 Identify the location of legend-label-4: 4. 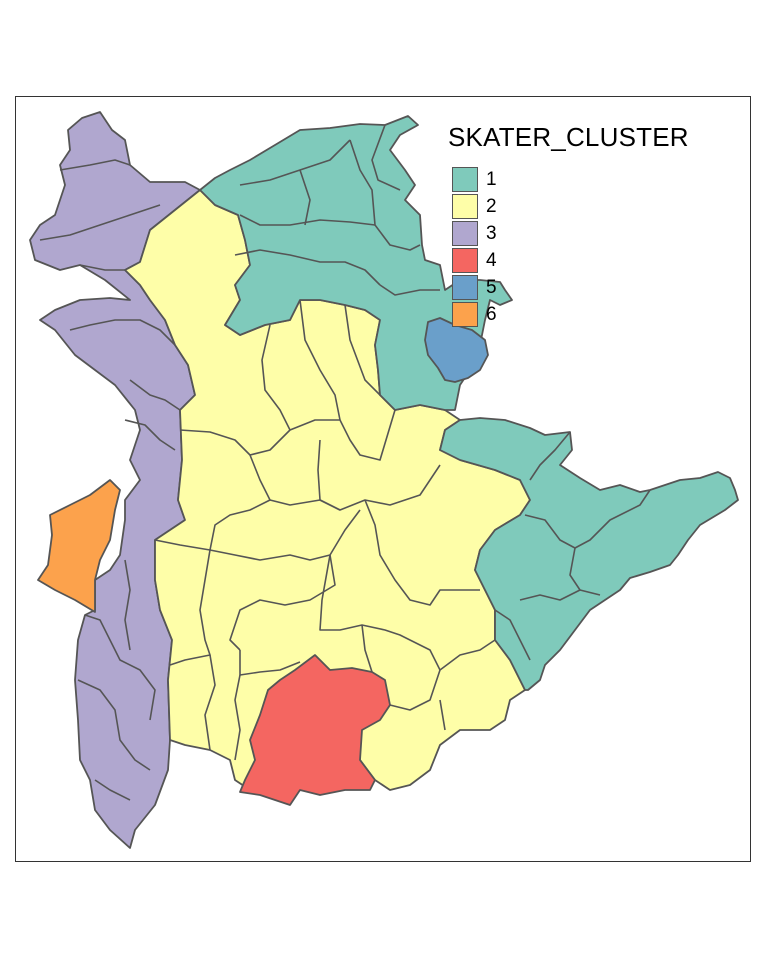
(491, 260).